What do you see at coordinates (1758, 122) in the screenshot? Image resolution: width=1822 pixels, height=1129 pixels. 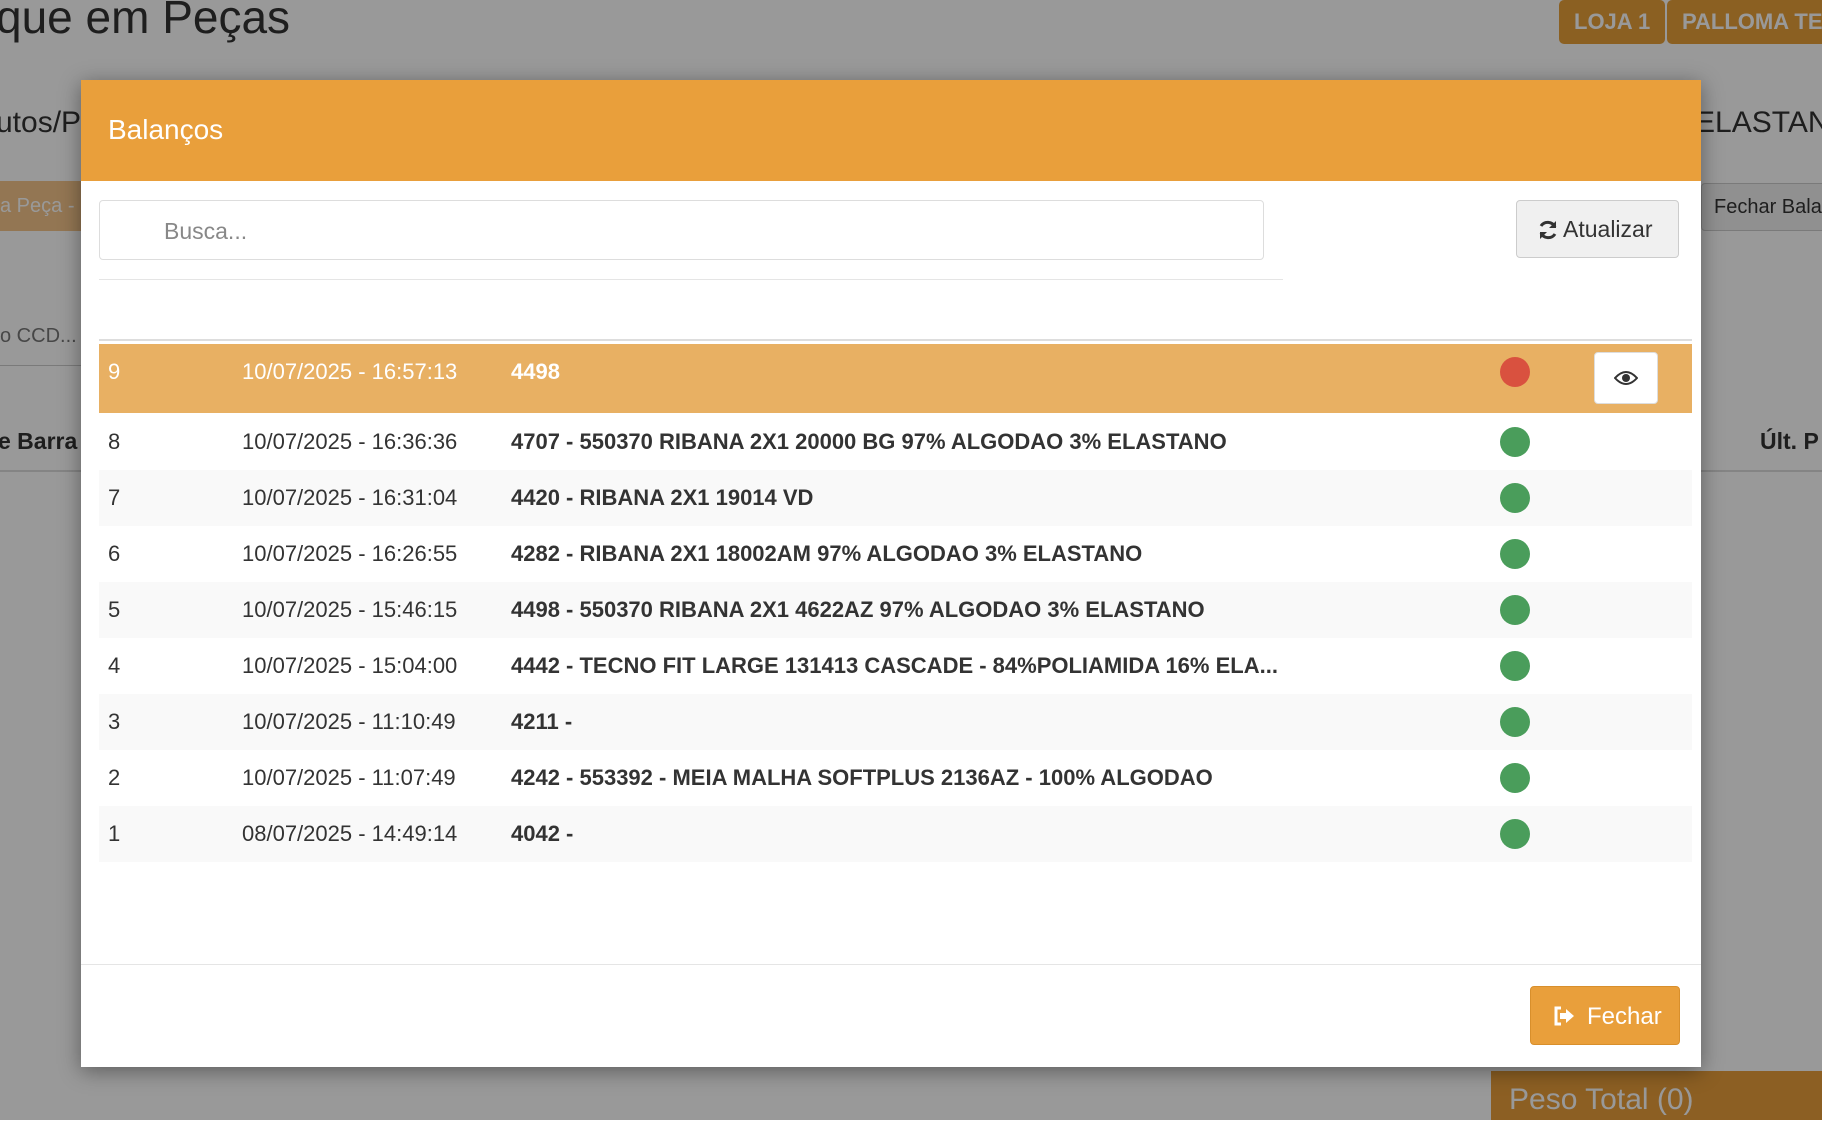 I see `tab: ELASTAN` at bounding box center [1758, 122].